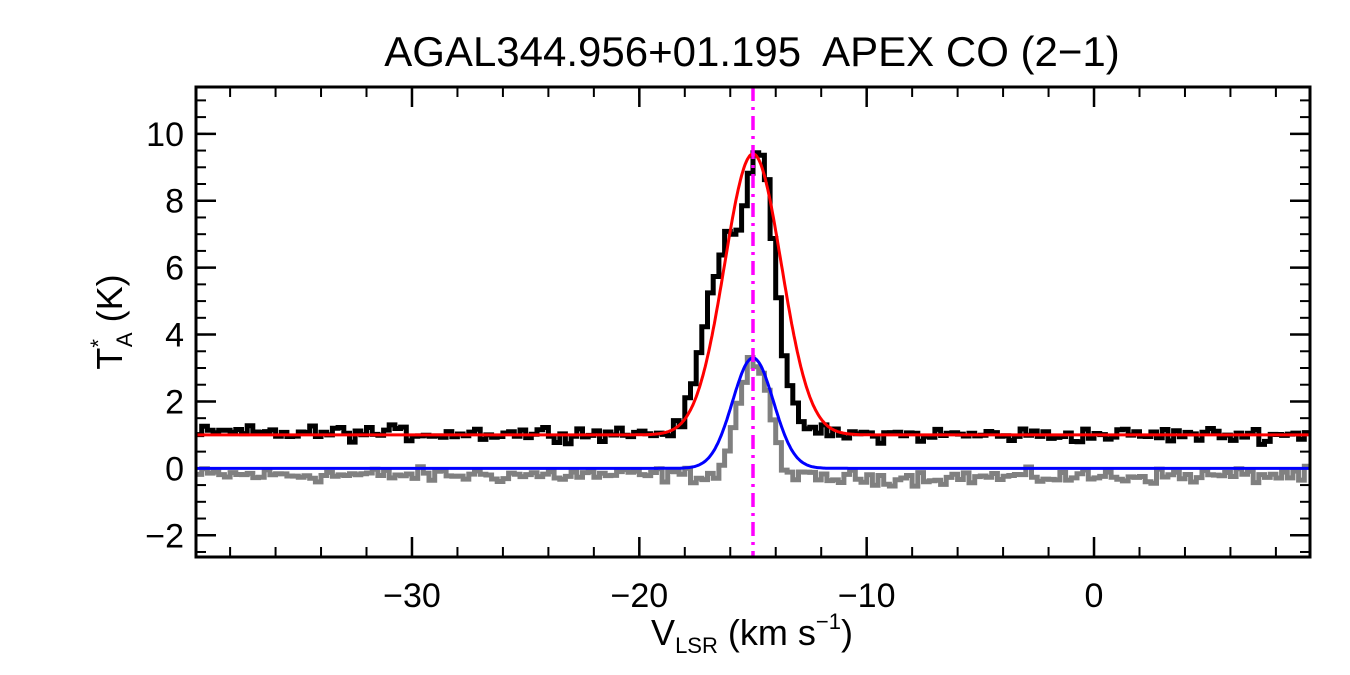 Image resolution: width=1350 pixels, height=675 pixels. What do you see at coordinates (867, 596) in the screenshot?
I see `x-tick-label: −10` at bounding box center [867, 596].